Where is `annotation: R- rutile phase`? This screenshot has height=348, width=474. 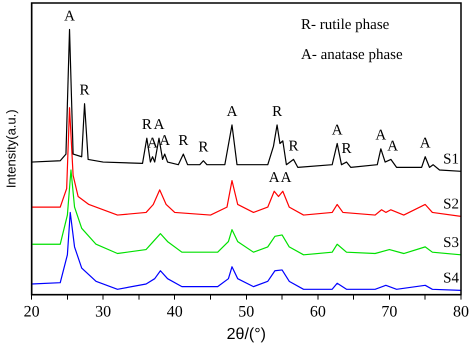 annotation: R- rutile phase is located at coordinates (345, 24).